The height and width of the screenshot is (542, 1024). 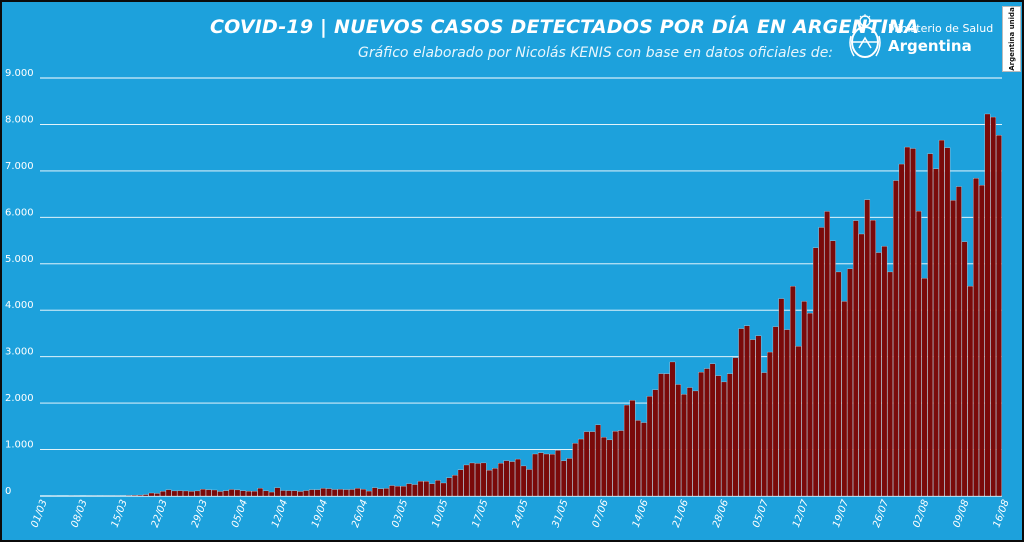 What do you see at coordinates (19, 212) in the screenshot?
I see `y-tick-label: 6.000` at bounding box center [19, 212].